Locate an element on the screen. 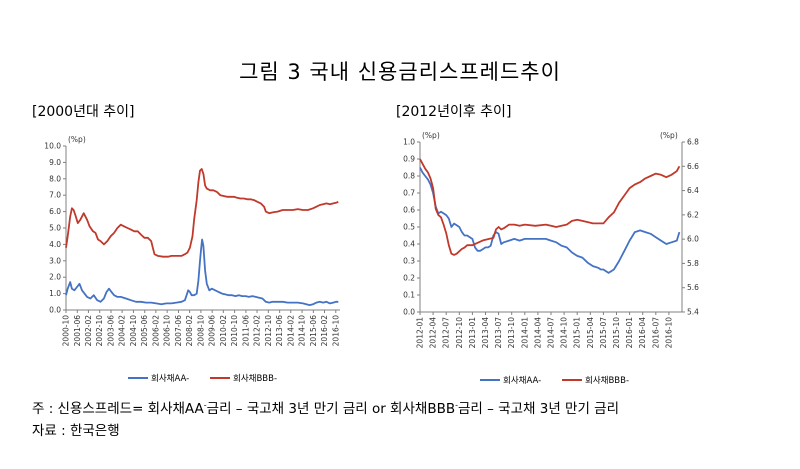  y-tick-label-right: 6.0 is located at coordinates (693, 239).